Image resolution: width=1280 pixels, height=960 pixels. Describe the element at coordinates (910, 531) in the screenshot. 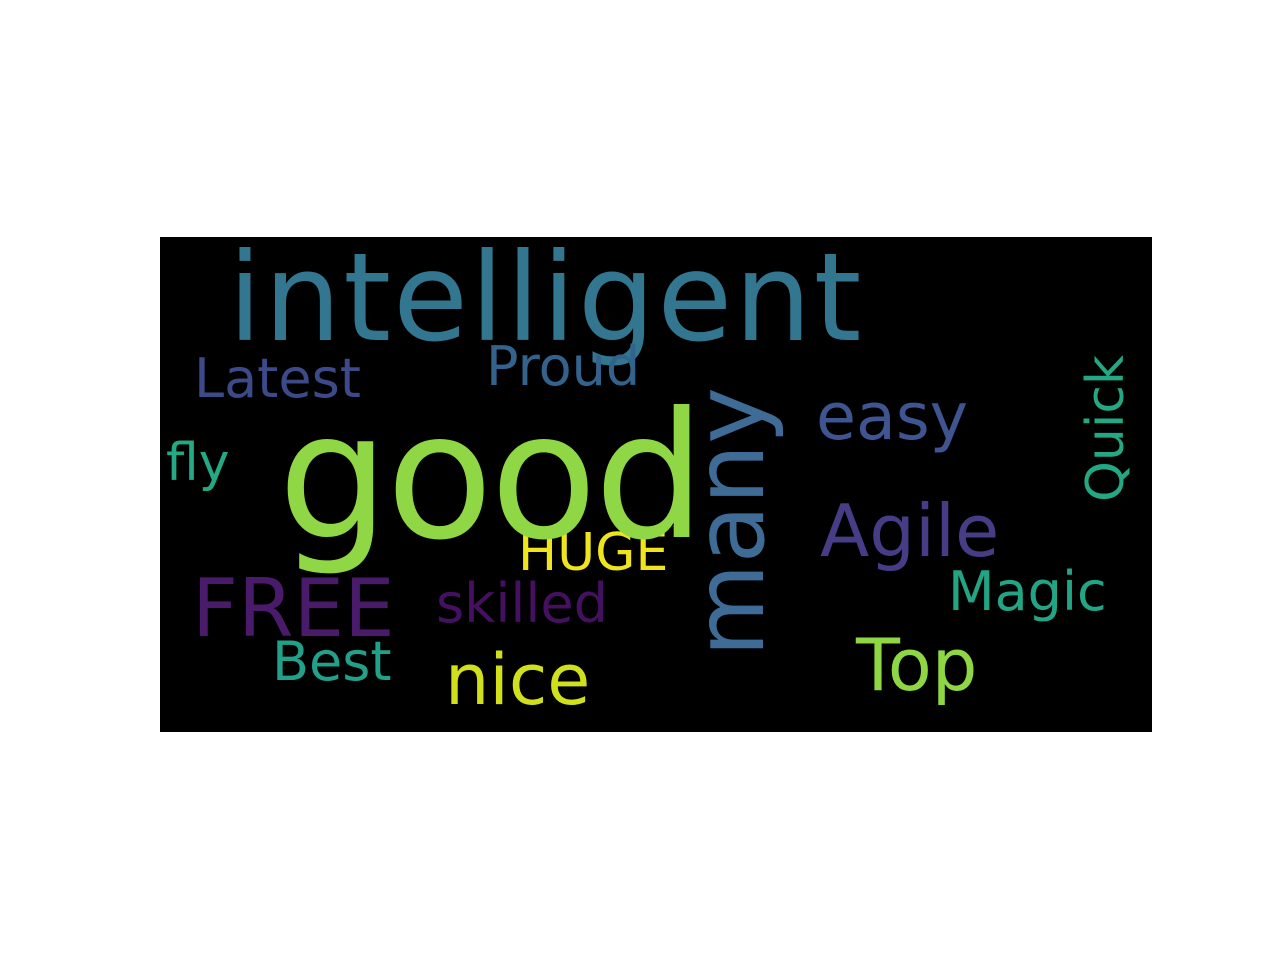

I see `word-agile: Agile` at that location.